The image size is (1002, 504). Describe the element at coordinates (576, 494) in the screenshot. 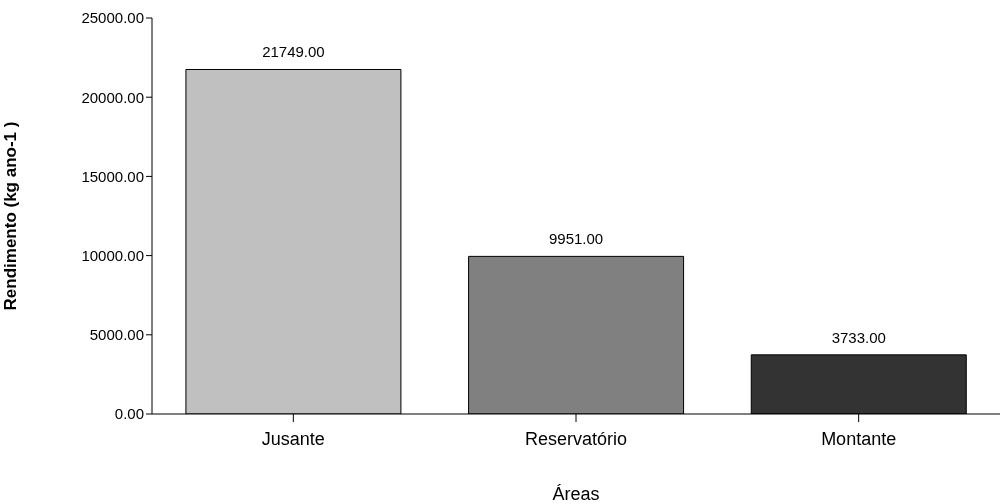

I see `x-axis-title: Áreas` at that location.